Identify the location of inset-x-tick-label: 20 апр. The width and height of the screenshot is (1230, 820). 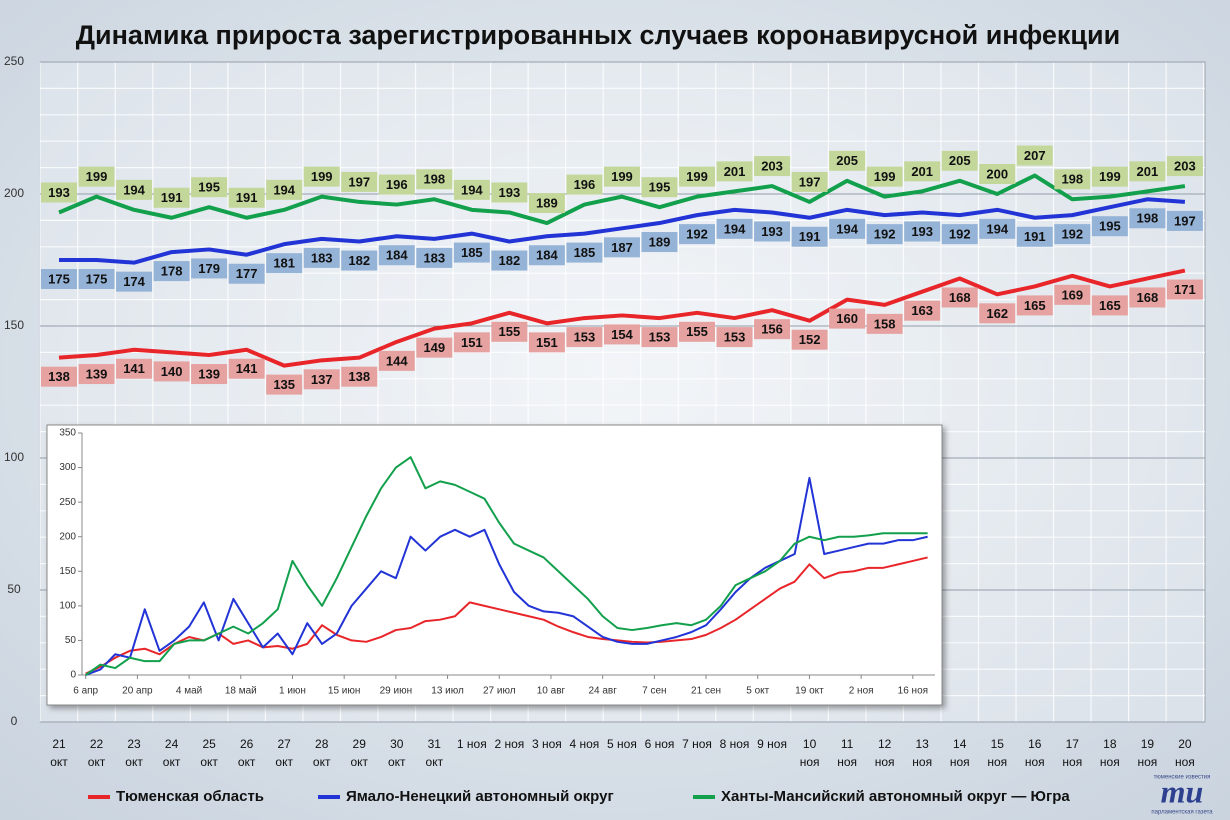
(137, 691).